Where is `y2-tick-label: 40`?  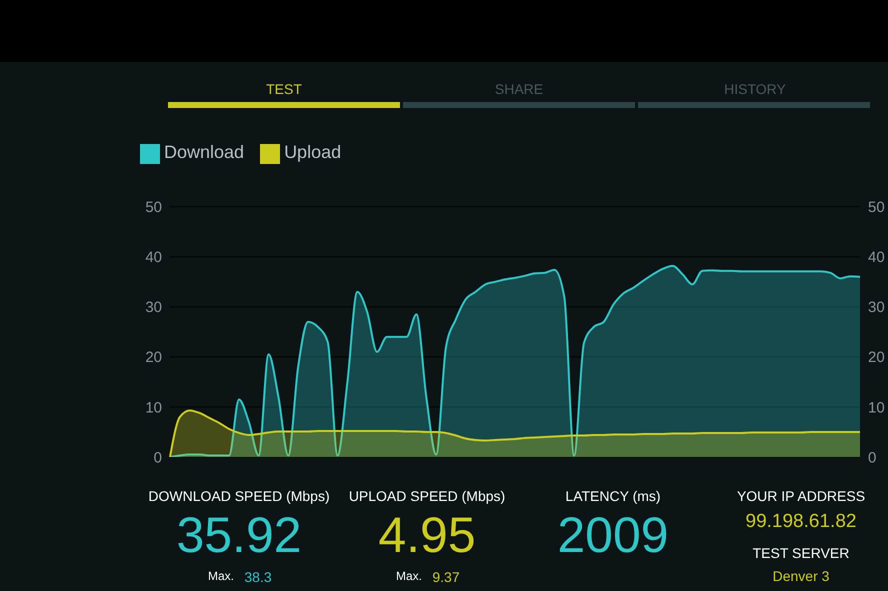 y2-tick-label: 40 is located at coordinates (876, 257).